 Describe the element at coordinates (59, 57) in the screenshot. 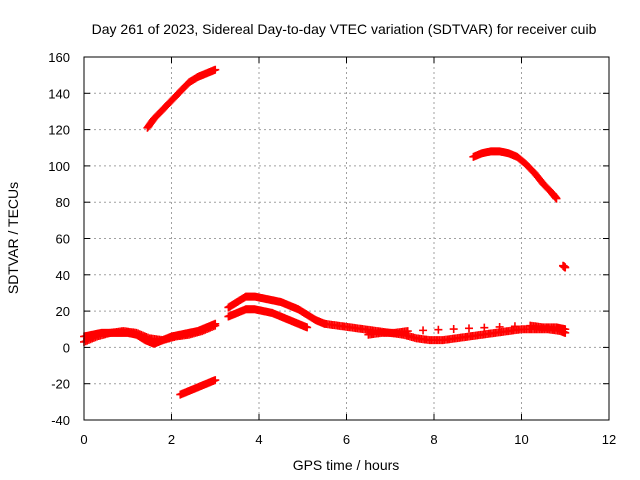

I see `y-tick-label: 160` at that location.